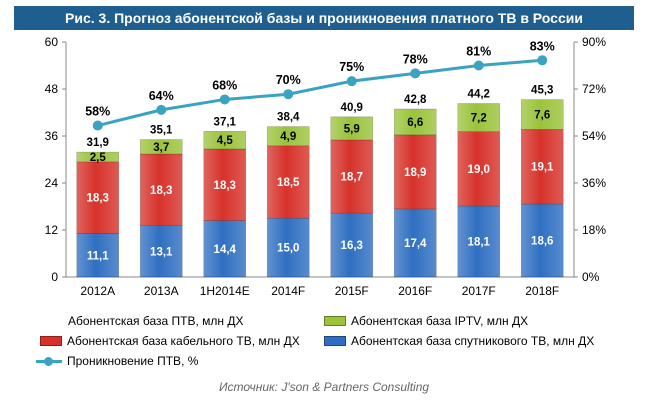 The height and width of the screenshot is (400, 648). I want to click on legend-item-satellite: Абонентская база спутникового ТВ, млн ДХ, so click(459, 341).